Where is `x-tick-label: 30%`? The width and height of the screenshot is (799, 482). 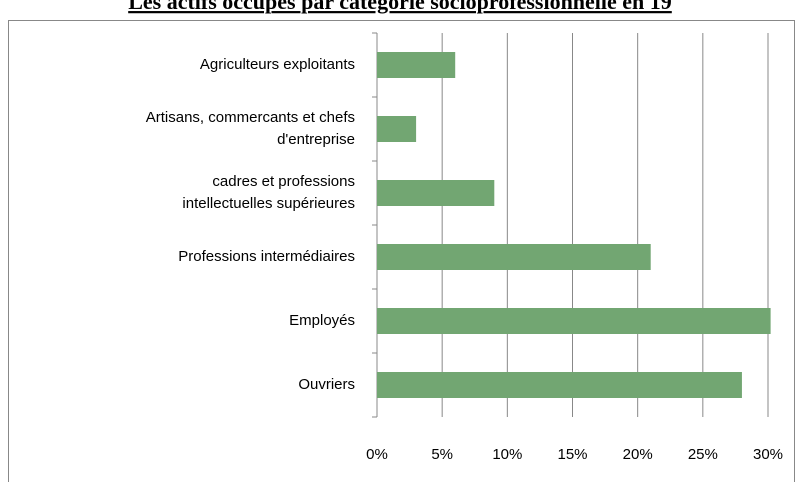 x-tick-label: 30% is located at coordinates (768, 454).